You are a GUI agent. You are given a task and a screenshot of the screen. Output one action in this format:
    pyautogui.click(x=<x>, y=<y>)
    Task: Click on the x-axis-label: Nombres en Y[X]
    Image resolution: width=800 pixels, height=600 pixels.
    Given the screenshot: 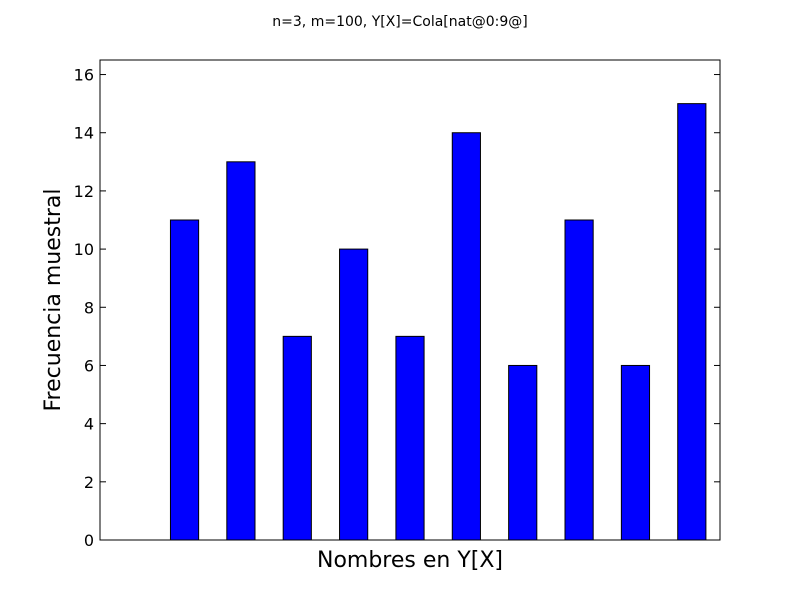 What is the action you would take?
    pyautogui.click(x=410, y=560)
    